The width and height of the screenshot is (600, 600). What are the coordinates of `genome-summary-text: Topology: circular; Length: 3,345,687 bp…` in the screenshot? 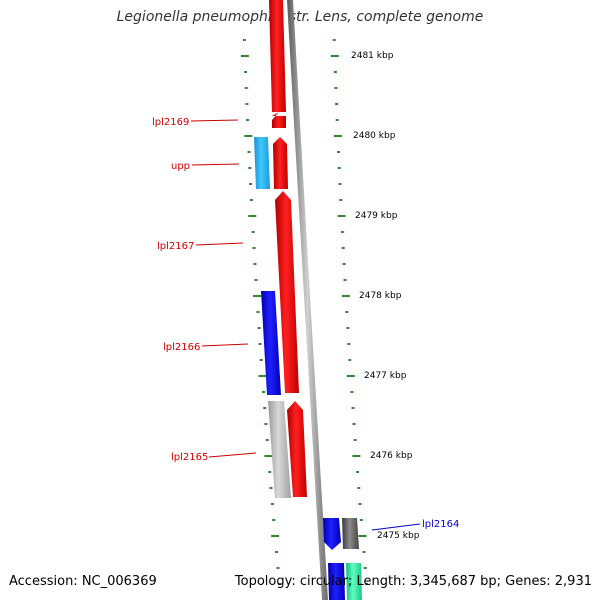 It's located at (413, 581).